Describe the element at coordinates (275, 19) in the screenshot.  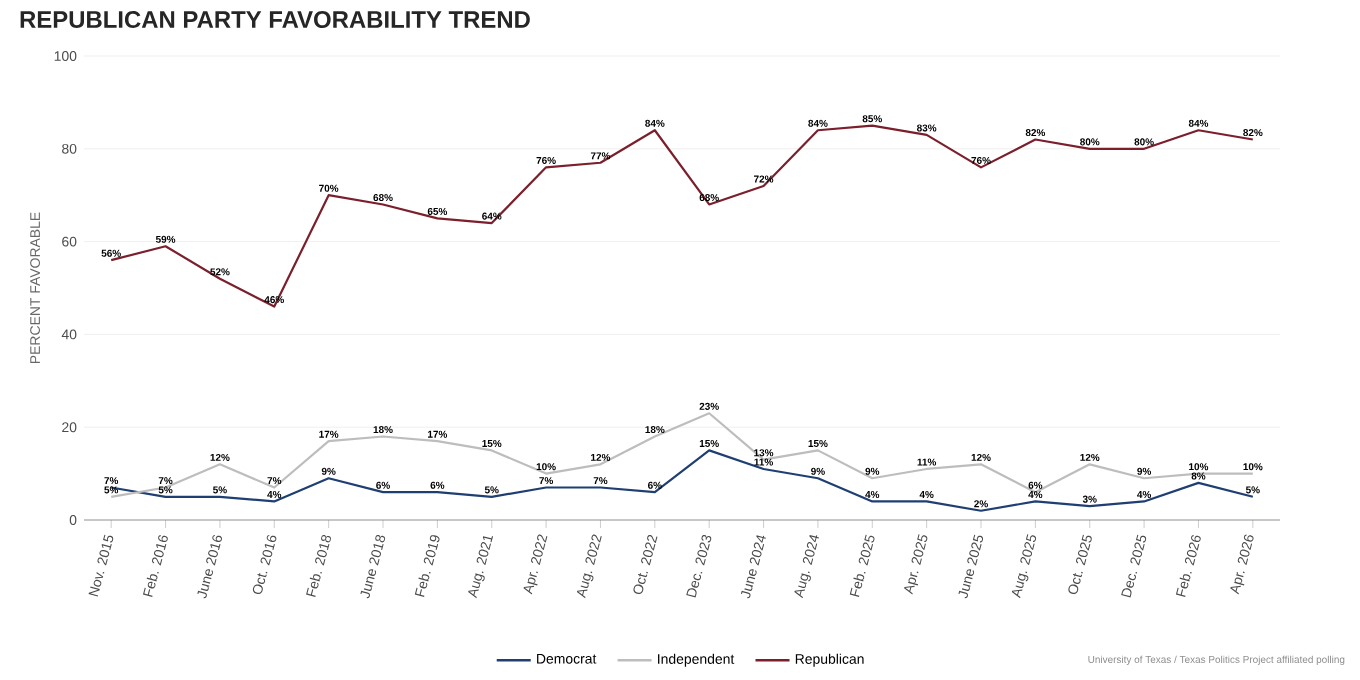
I see `chart-title: REPUBLICAN PARTY FAVORABILITY TREND` at that location.